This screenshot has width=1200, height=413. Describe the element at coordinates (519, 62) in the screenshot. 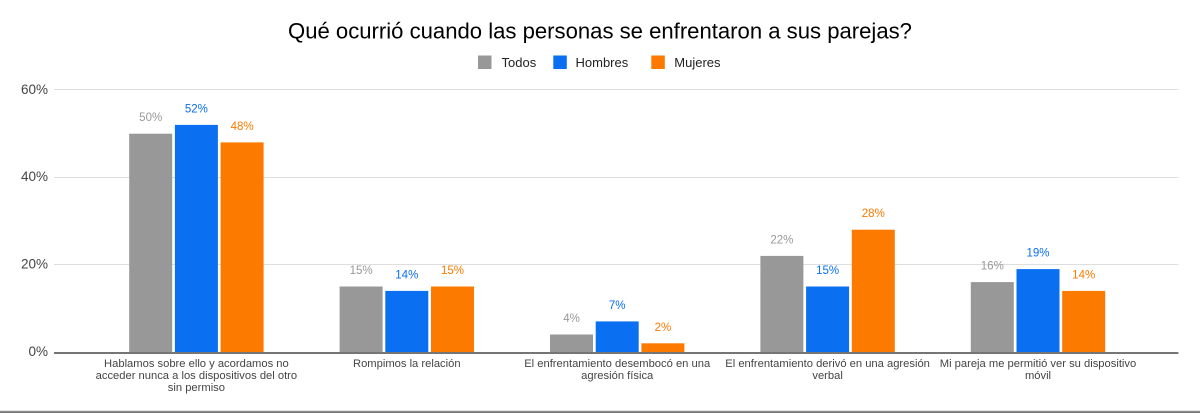

I see `svg-text: Todos` at that location.